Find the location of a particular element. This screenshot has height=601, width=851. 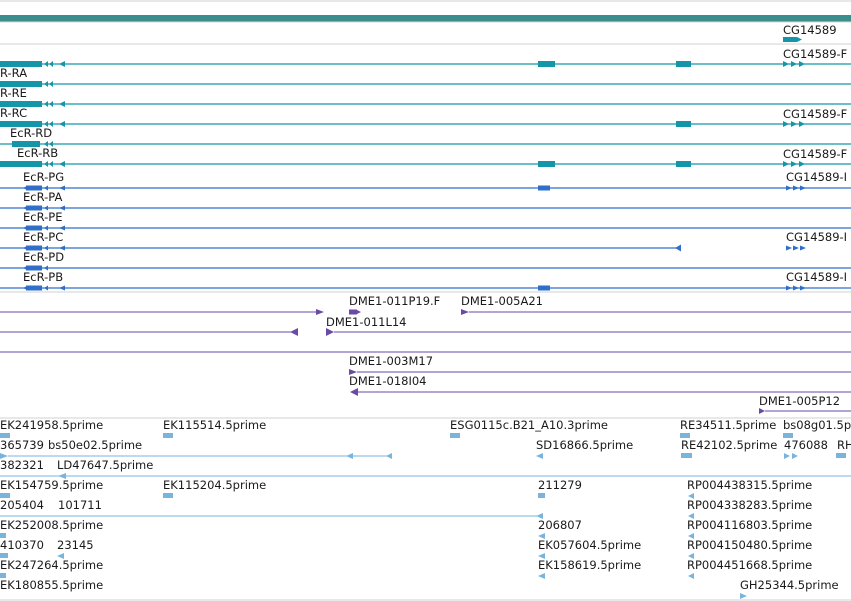

est-row-9: EK180855.5prime GH25344.5prime is located at coordinates (419, 588).